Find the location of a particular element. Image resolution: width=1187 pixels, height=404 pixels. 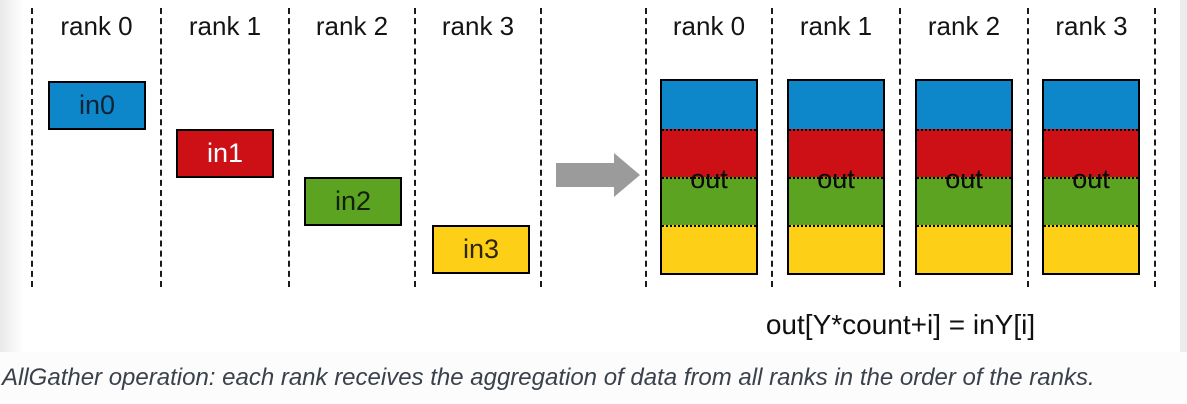

input-box-in1: in1 is located at coordinates (225, 153).